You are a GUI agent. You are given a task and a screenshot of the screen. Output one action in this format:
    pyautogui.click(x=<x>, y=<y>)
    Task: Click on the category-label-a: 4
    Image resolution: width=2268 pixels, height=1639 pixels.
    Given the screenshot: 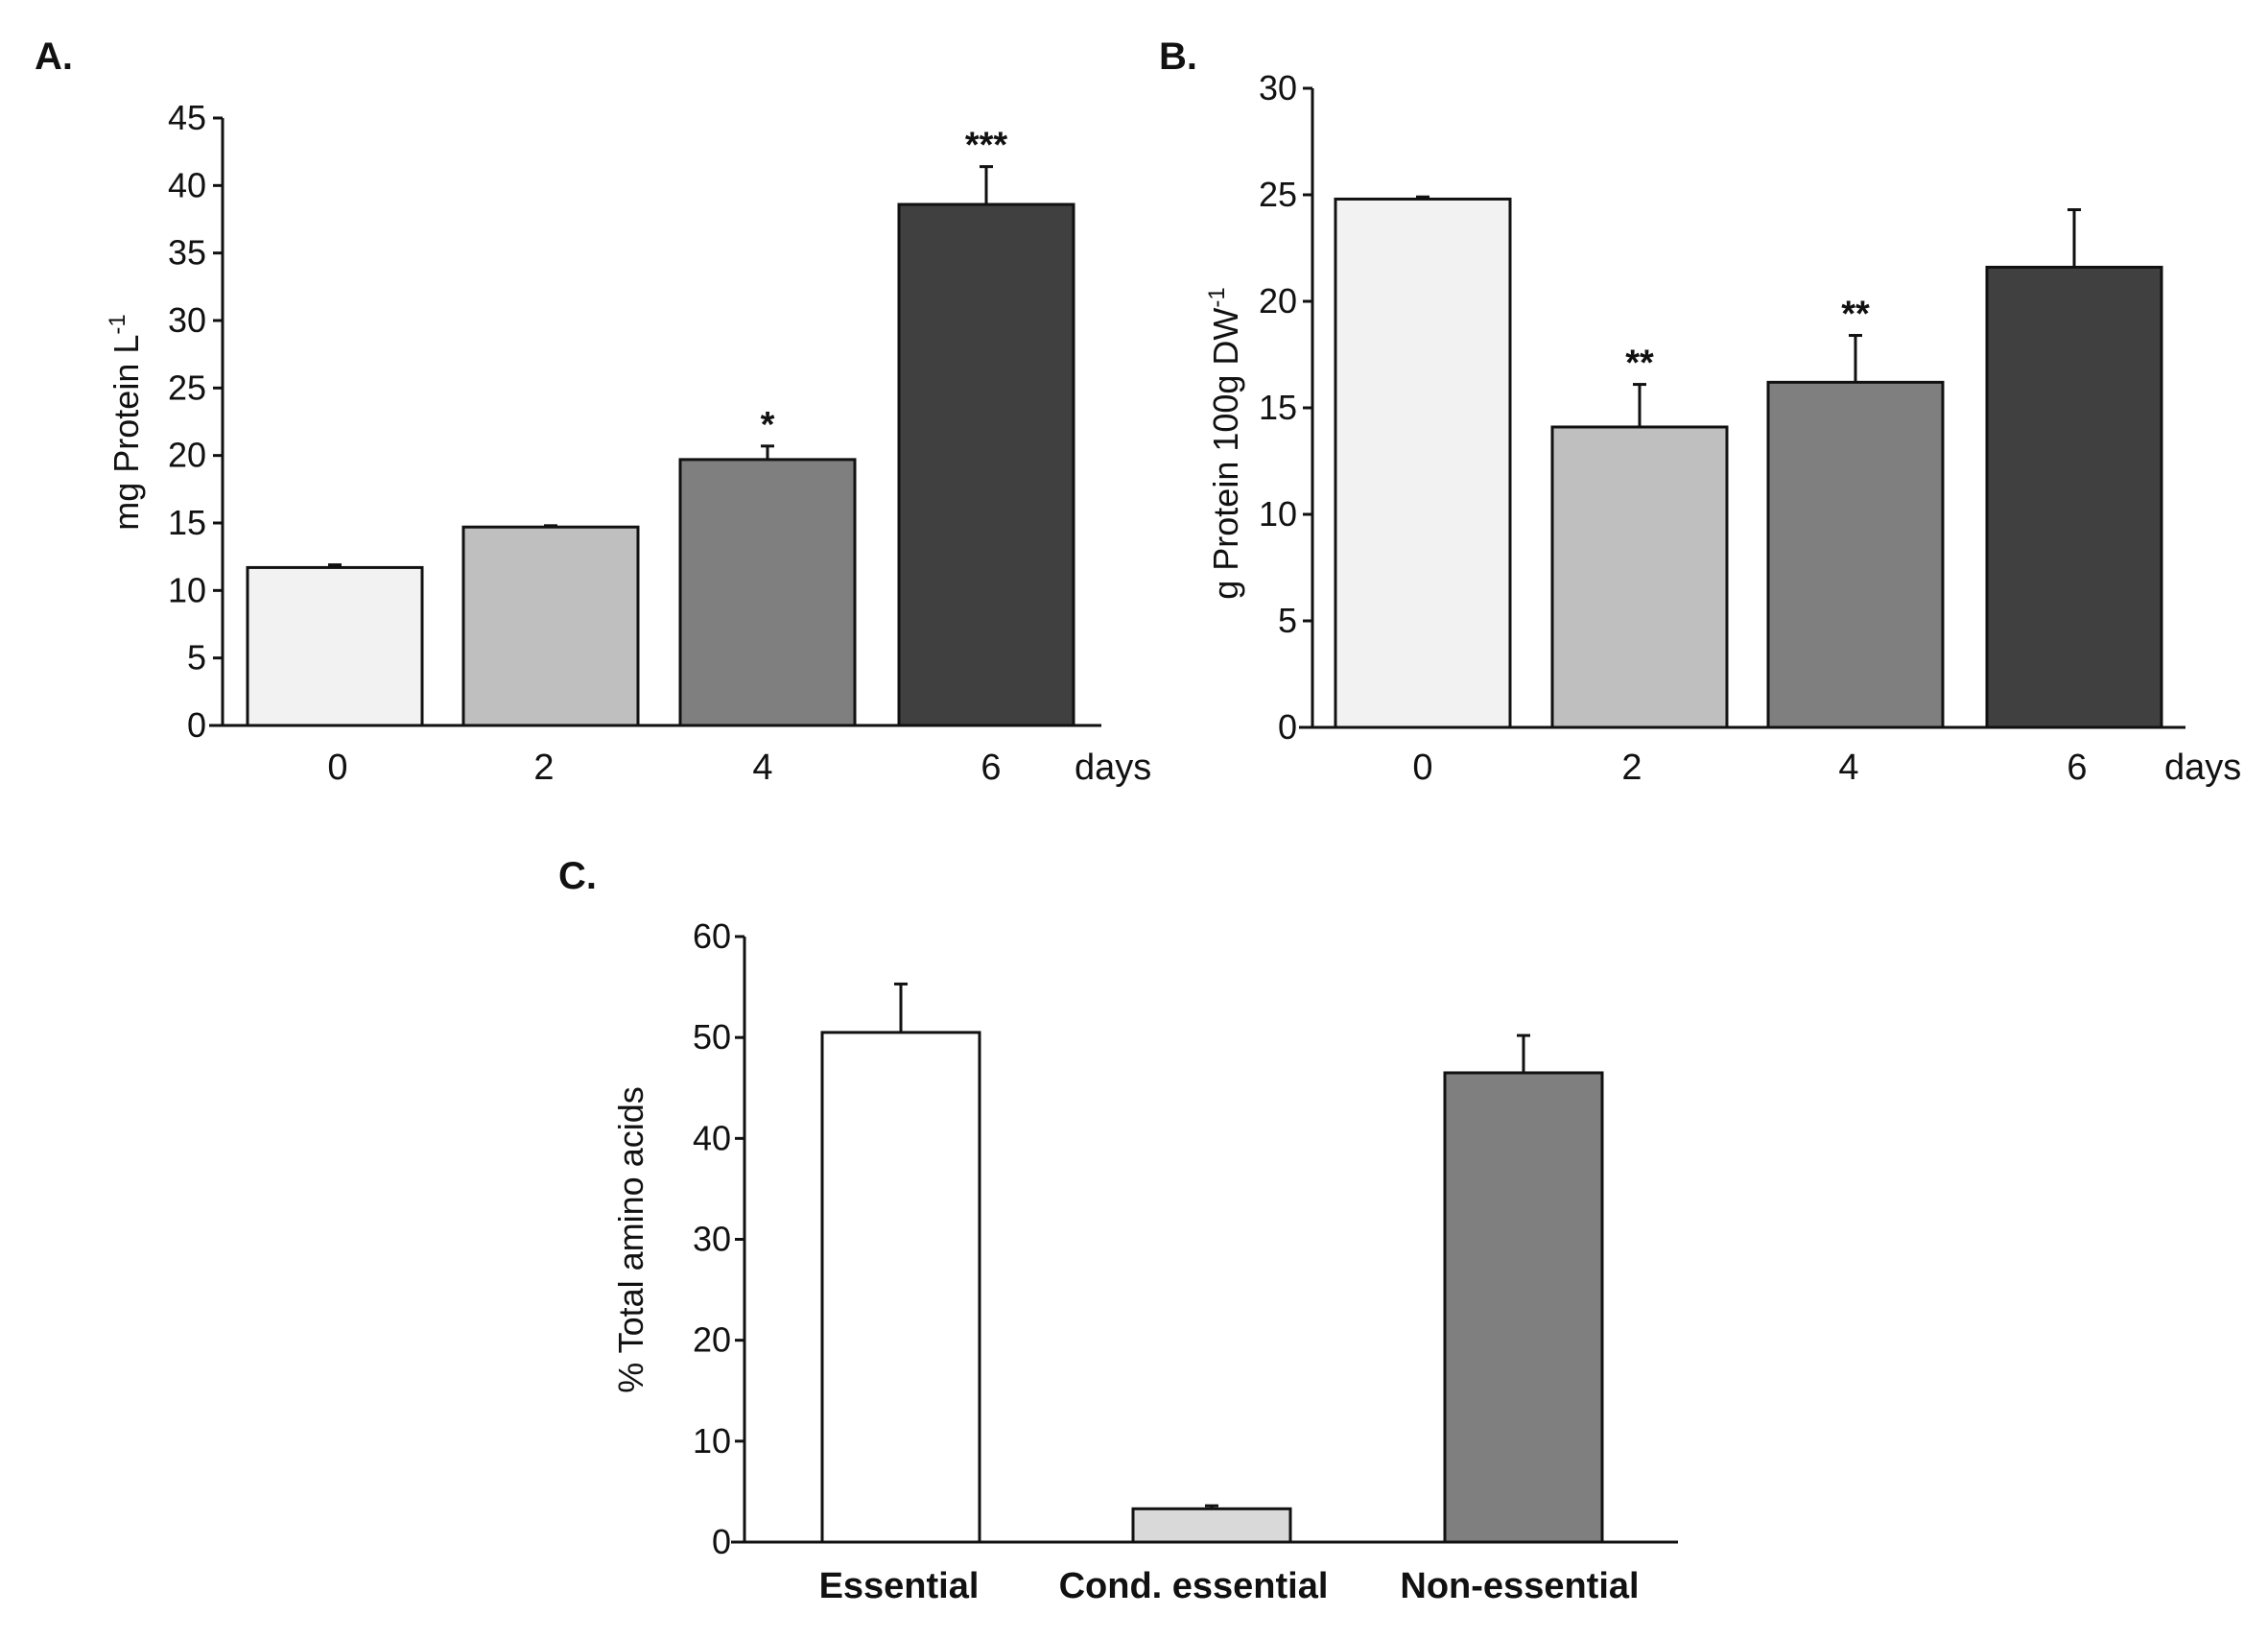 What is the action you would take?
    pyautogui.click(x=762, y=768)
    